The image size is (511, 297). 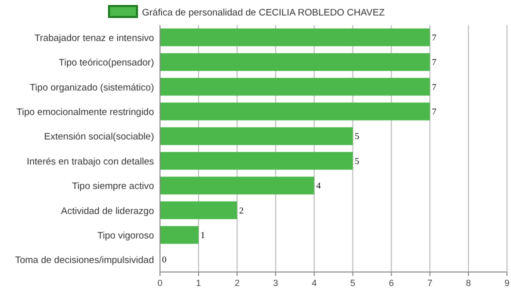 What do you see at coordinates (164, 259) in the screenshot?
I see `data-label: 0` at bounding box center [164, 259].